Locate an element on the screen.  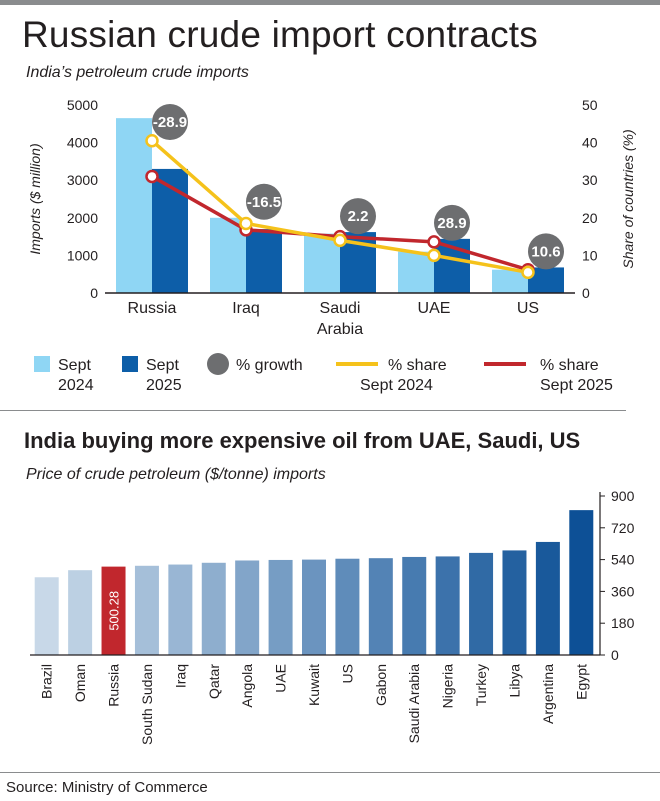
section-divider is located at coordinates (313, 410).